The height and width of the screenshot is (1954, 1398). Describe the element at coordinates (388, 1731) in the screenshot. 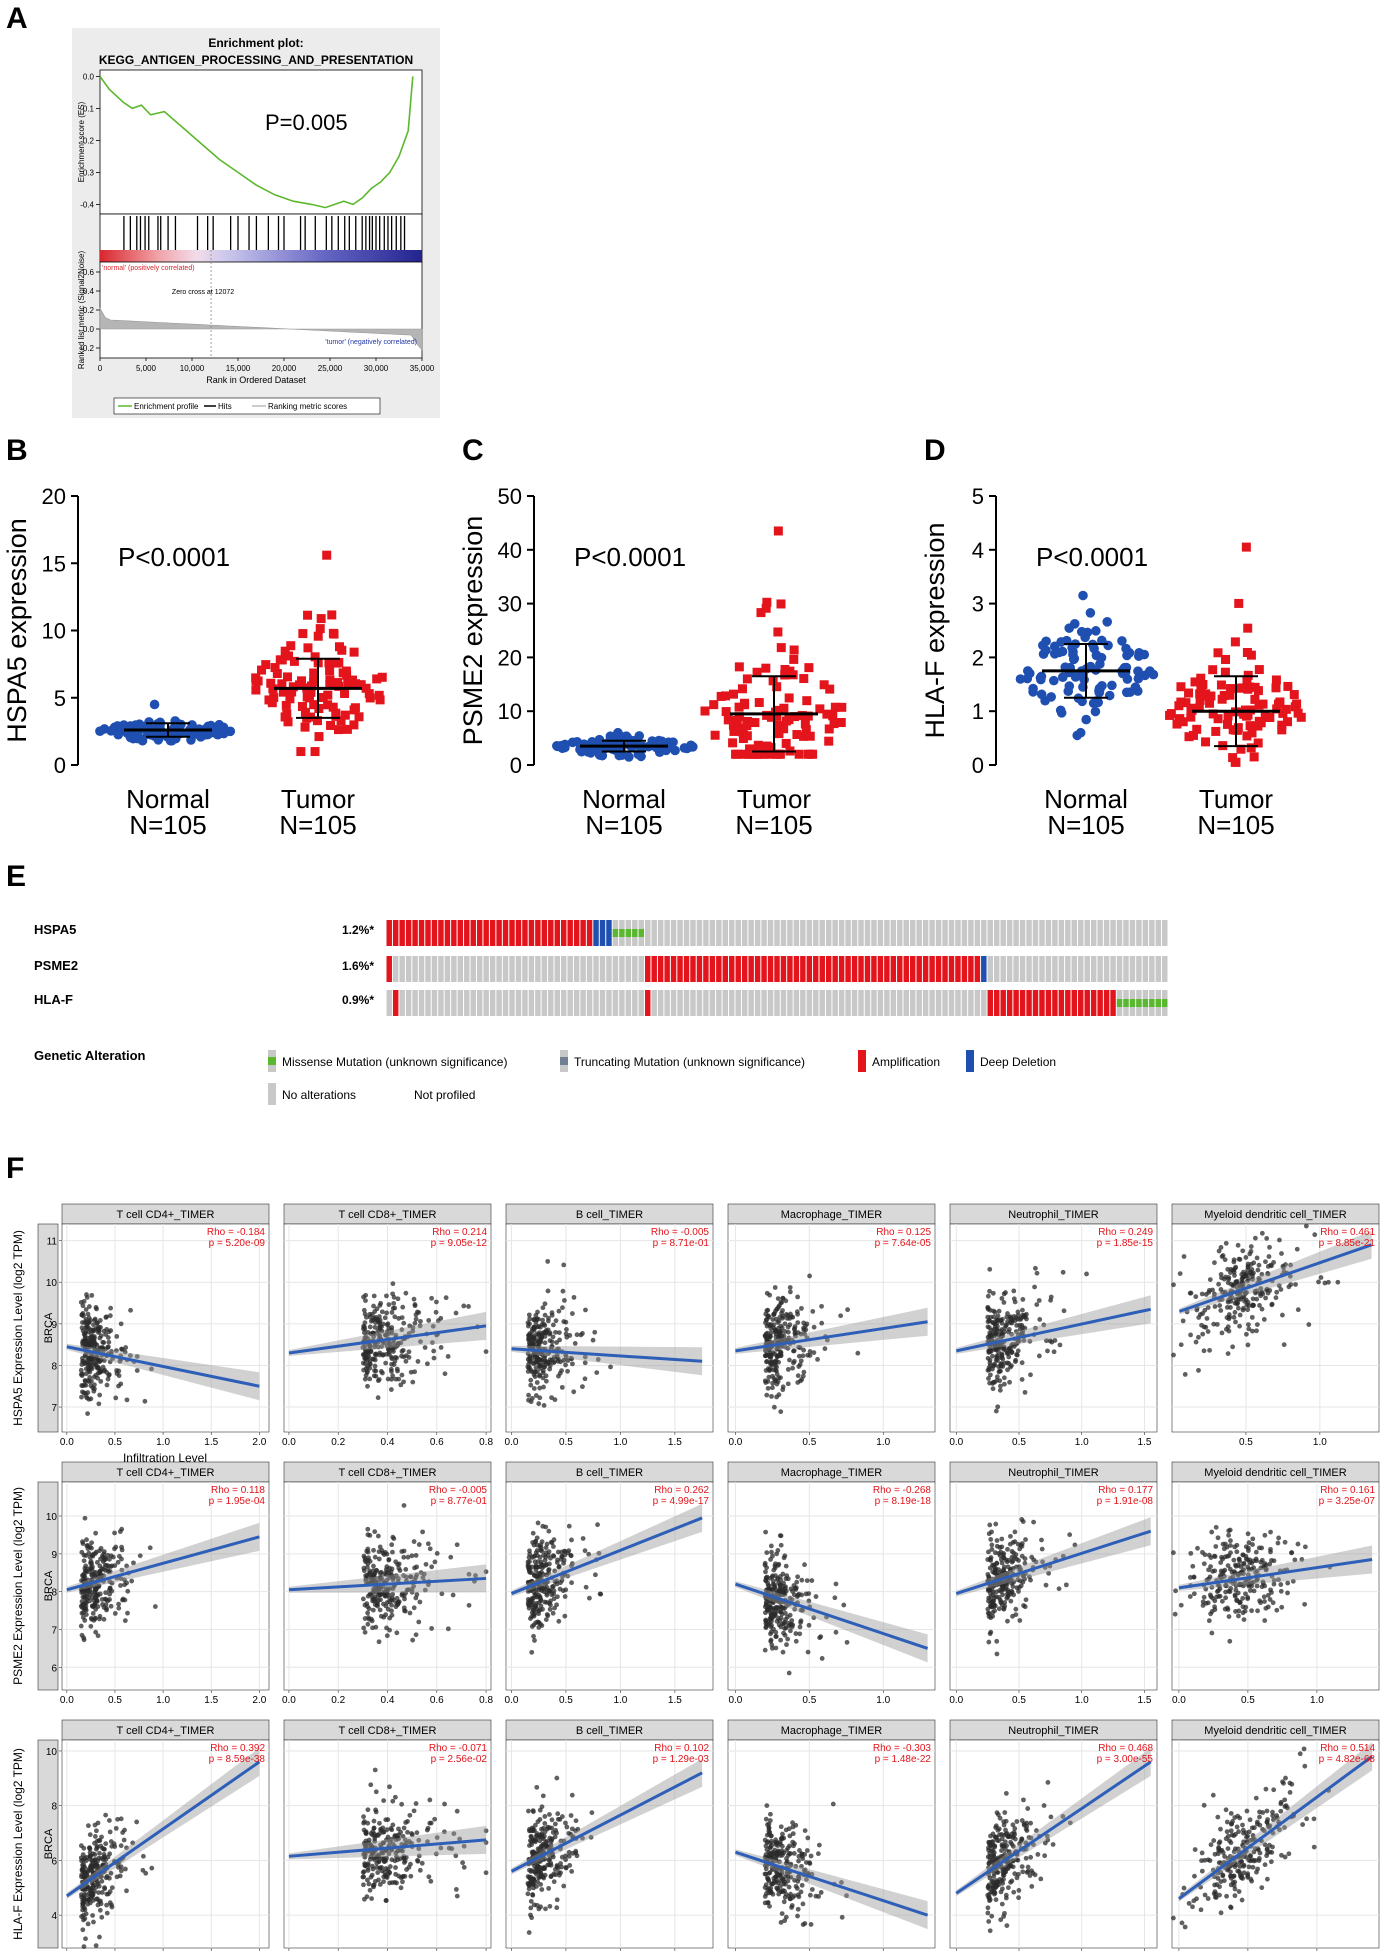

I see `facet-title: T cell CD8+_TIMER` at that location.